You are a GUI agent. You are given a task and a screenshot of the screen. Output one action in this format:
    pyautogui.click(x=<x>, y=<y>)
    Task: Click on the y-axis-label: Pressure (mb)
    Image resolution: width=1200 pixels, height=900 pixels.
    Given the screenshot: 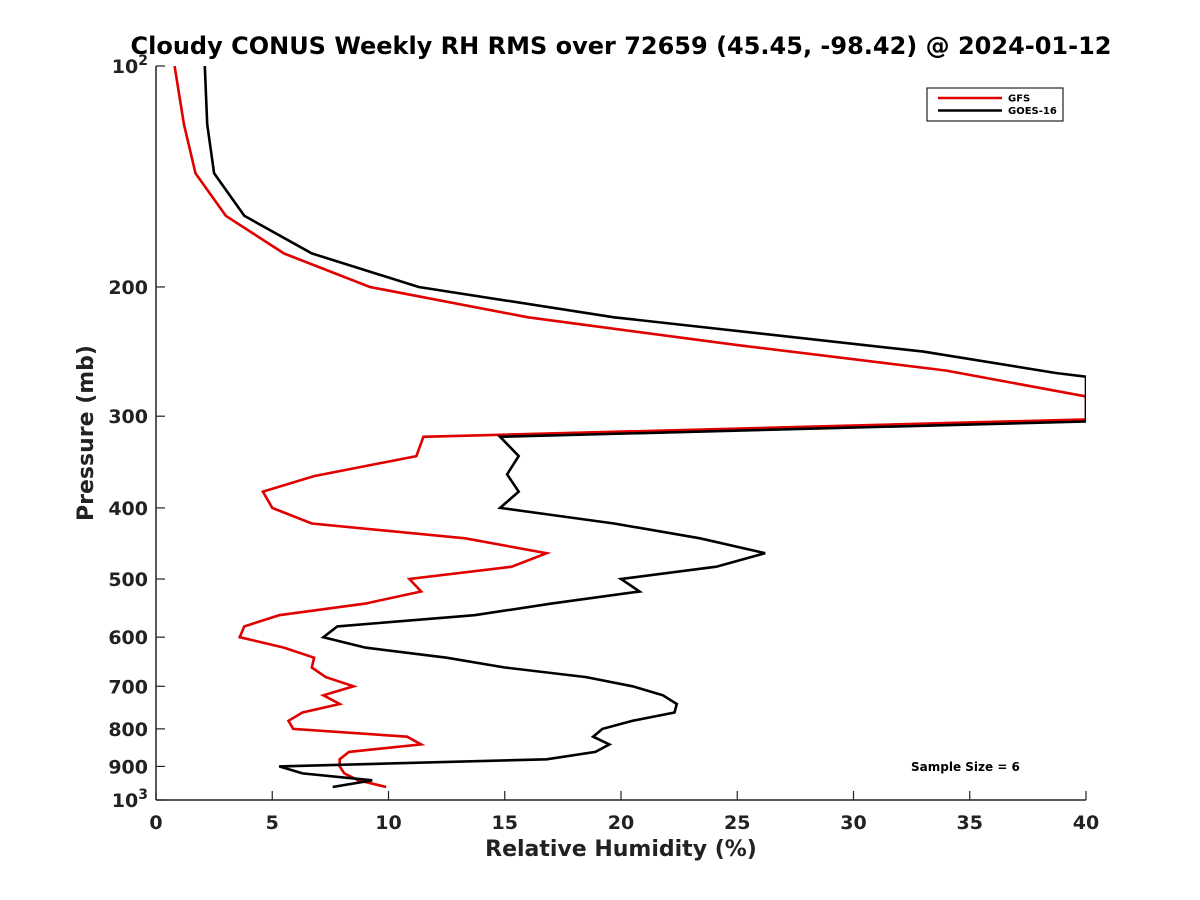 What is the action you would take?
    pyautogui.click(x=86, y=433)
    